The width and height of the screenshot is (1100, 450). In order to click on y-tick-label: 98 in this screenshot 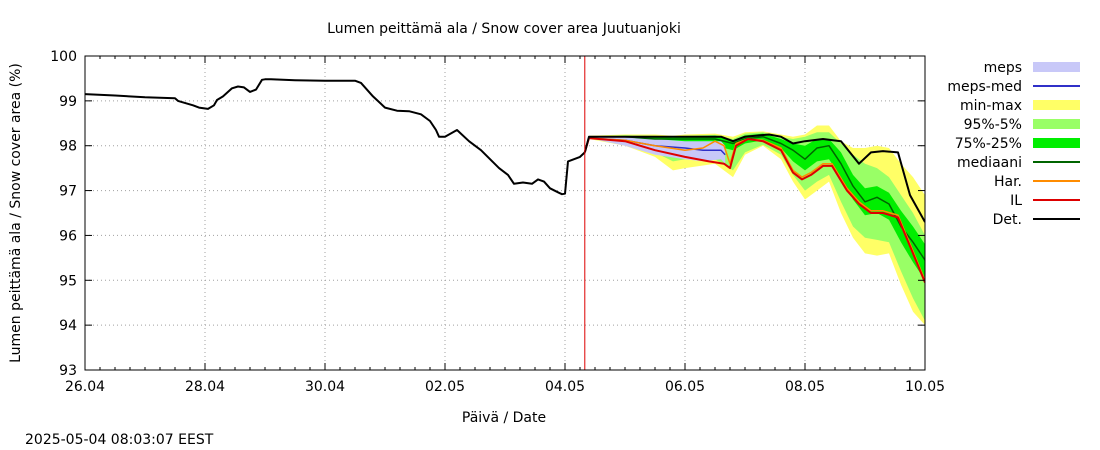, I will do `click(68, 147)`.